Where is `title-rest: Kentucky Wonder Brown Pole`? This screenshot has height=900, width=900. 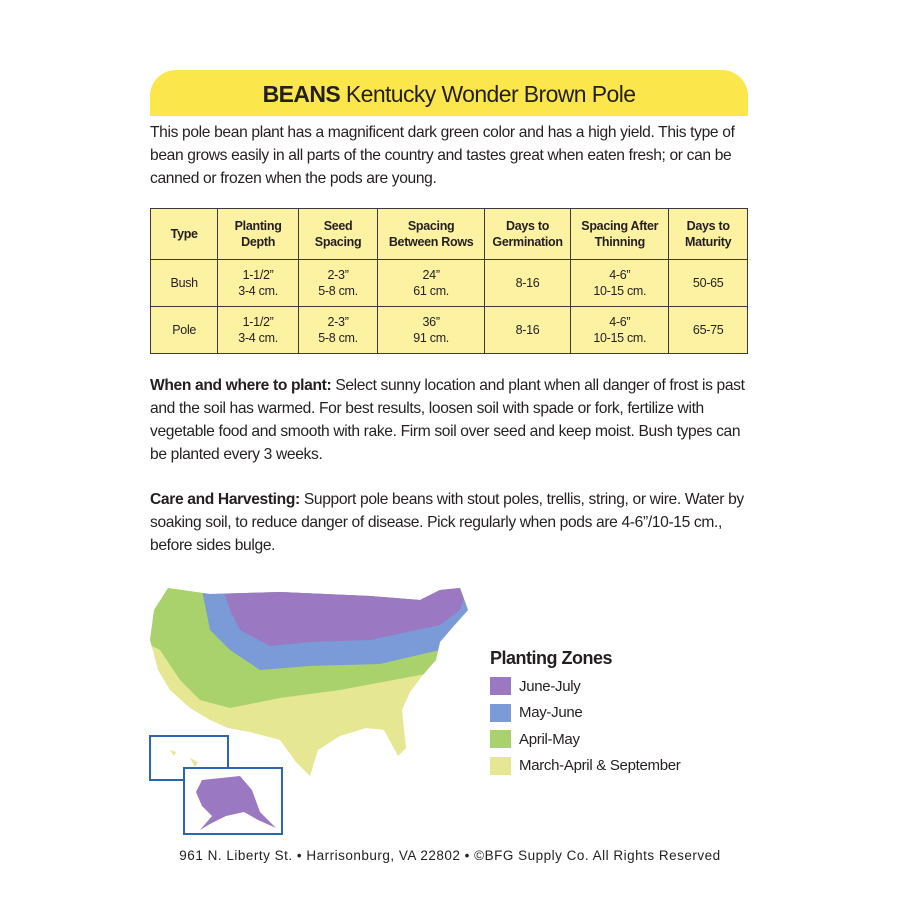 title-rest: Kentucky Wonder Brown Pole is located at coordinates (490, 94).